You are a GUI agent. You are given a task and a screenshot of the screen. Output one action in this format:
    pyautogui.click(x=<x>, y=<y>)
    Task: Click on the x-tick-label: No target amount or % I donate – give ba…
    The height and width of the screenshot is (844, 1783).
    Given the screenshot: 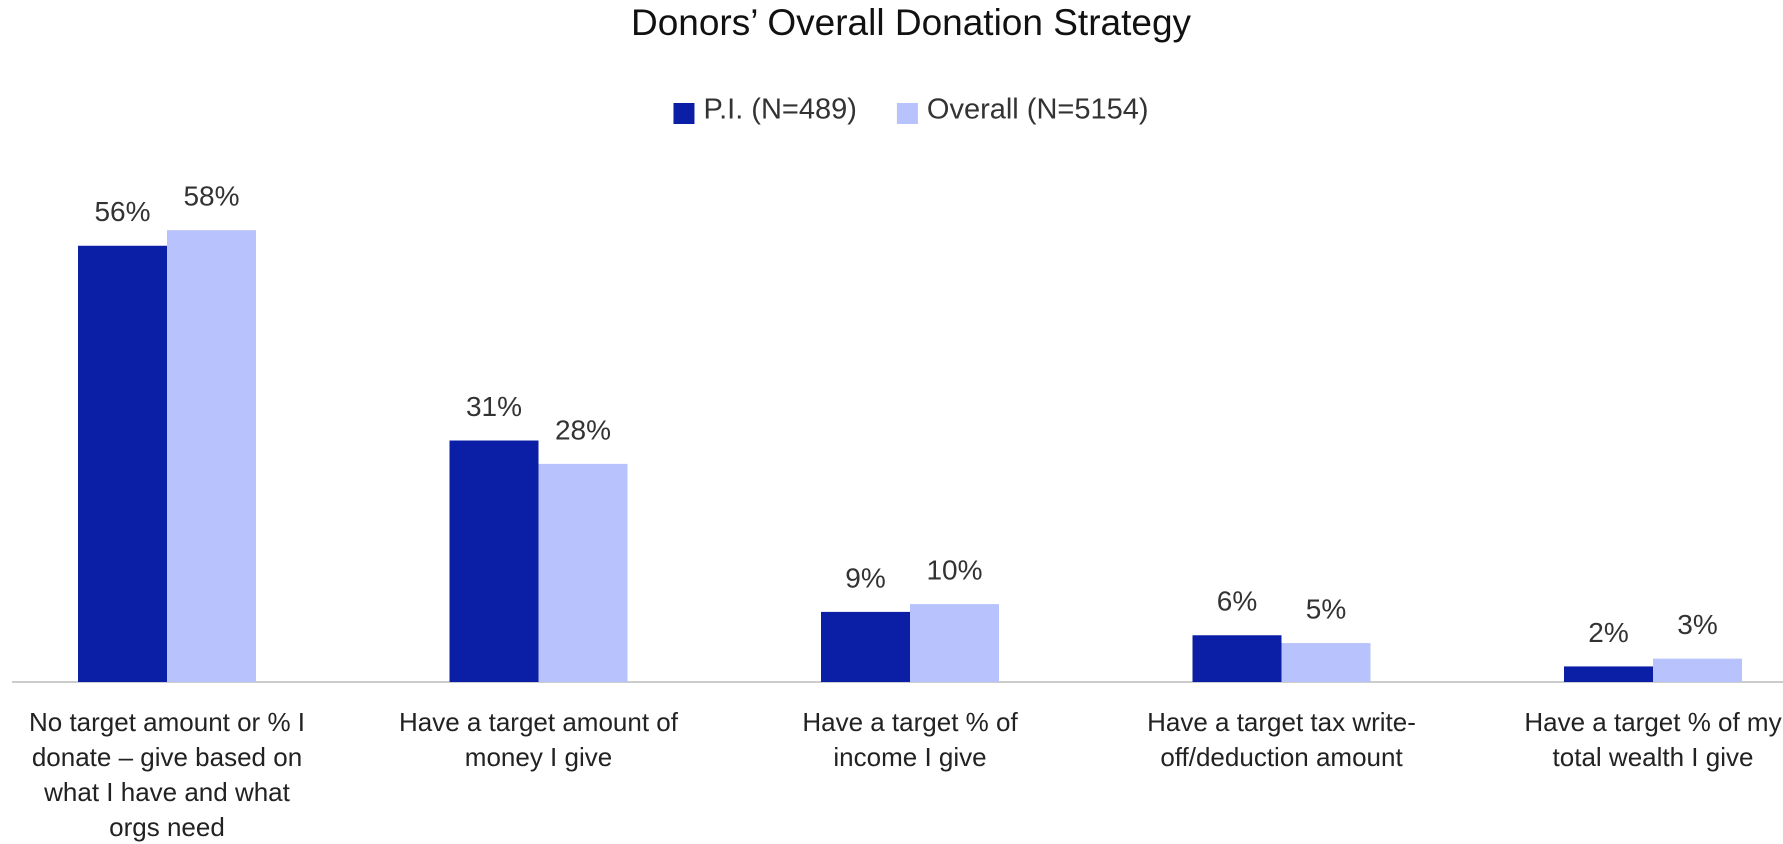 What is the action you would take?
    pyautogui.click(x=167, y=774)
    